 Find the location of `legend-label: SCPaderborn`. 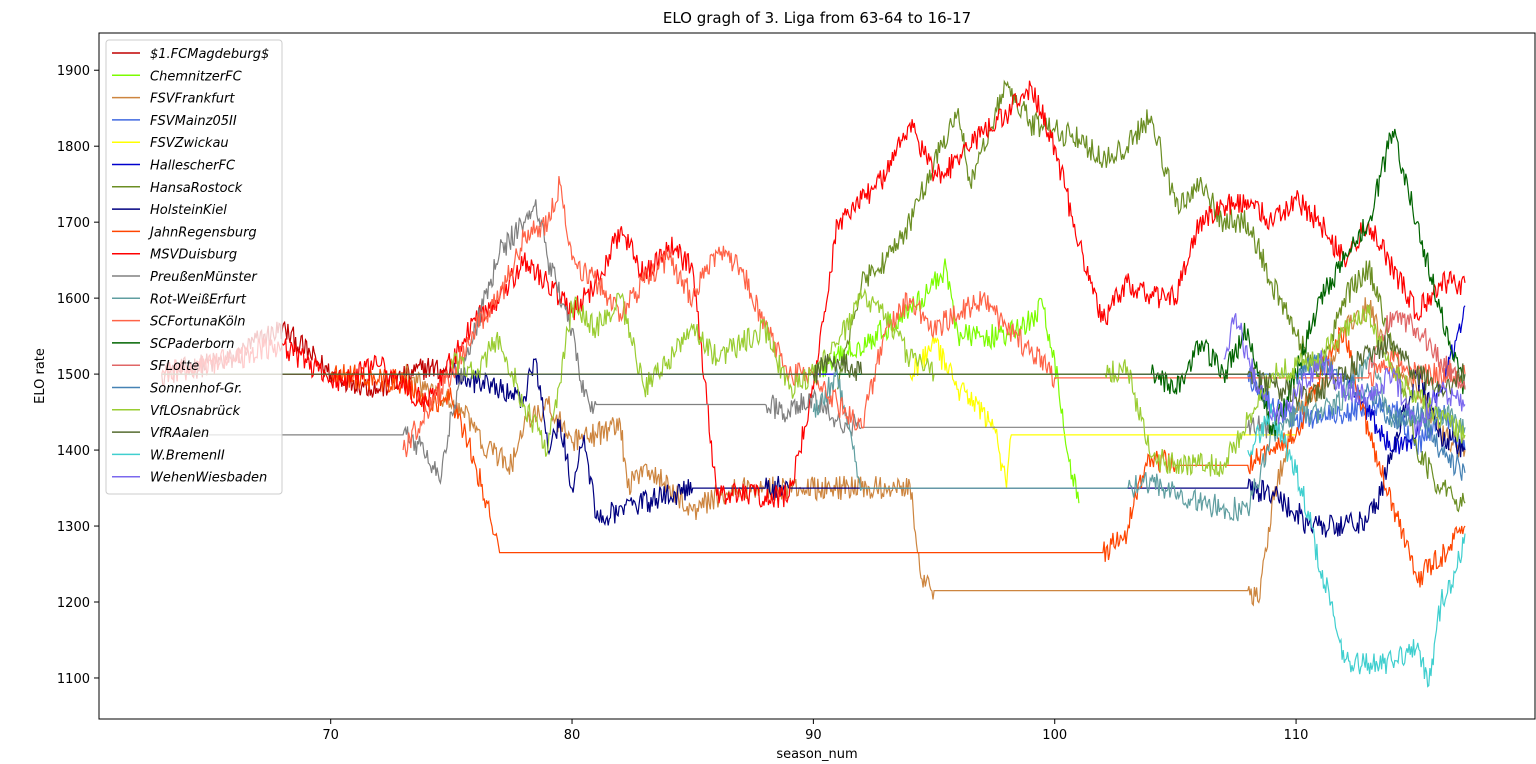

legend-label: SCPaderborn is located at coordinates (192, 344).